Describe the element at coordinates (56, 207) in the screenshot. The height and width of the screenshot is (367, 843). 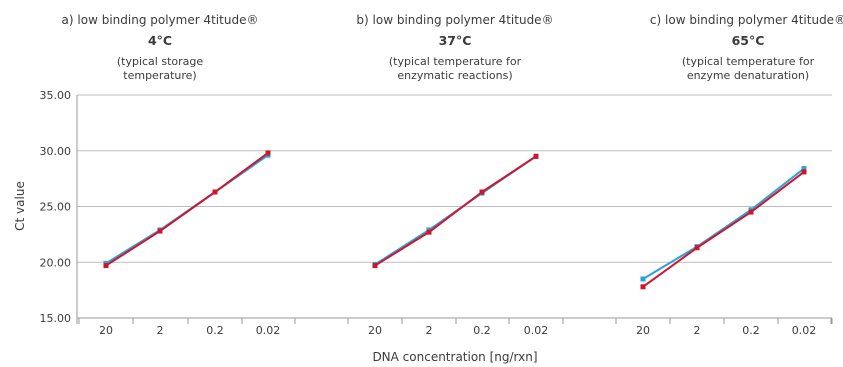
I see `y-tick-label: 25.00` at that location.